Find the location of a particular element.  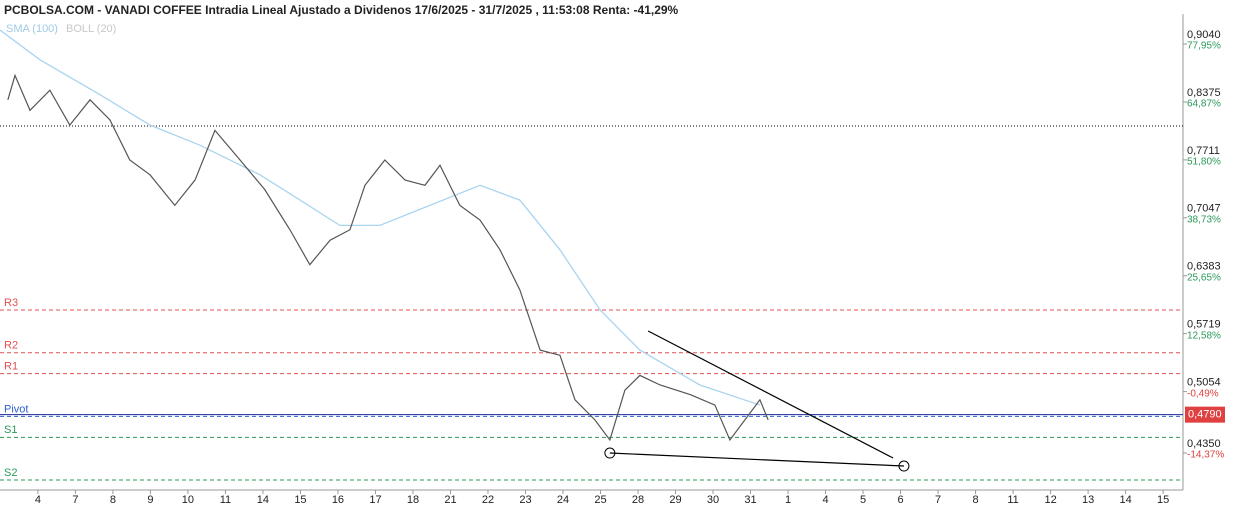

pivot-label: Pivot is located at coordinates (16, 409).